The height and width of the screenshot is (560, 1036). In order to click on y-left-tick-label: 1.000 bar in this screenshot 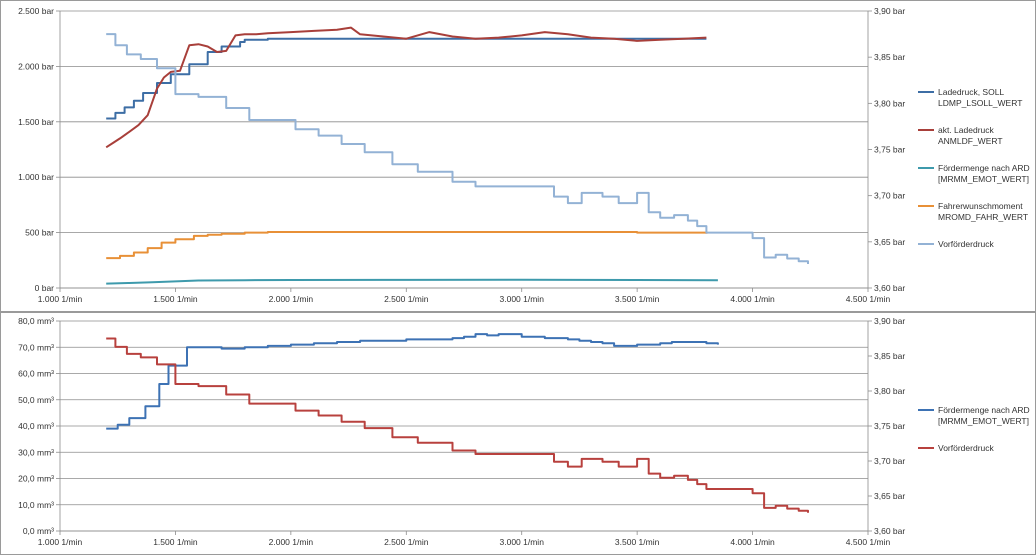, I will do `click(36, 177)`.